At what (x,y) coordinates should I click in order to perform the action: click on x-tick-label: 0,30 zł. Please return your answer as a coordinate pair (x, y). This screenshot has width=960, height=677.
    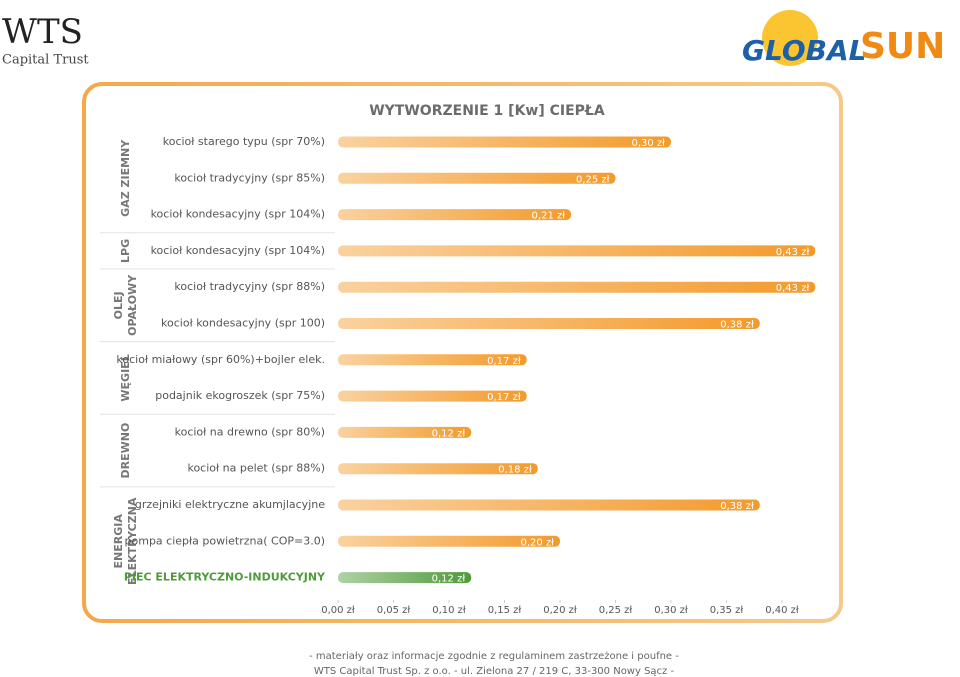
    Looking at the image, I should click on (671, 610).